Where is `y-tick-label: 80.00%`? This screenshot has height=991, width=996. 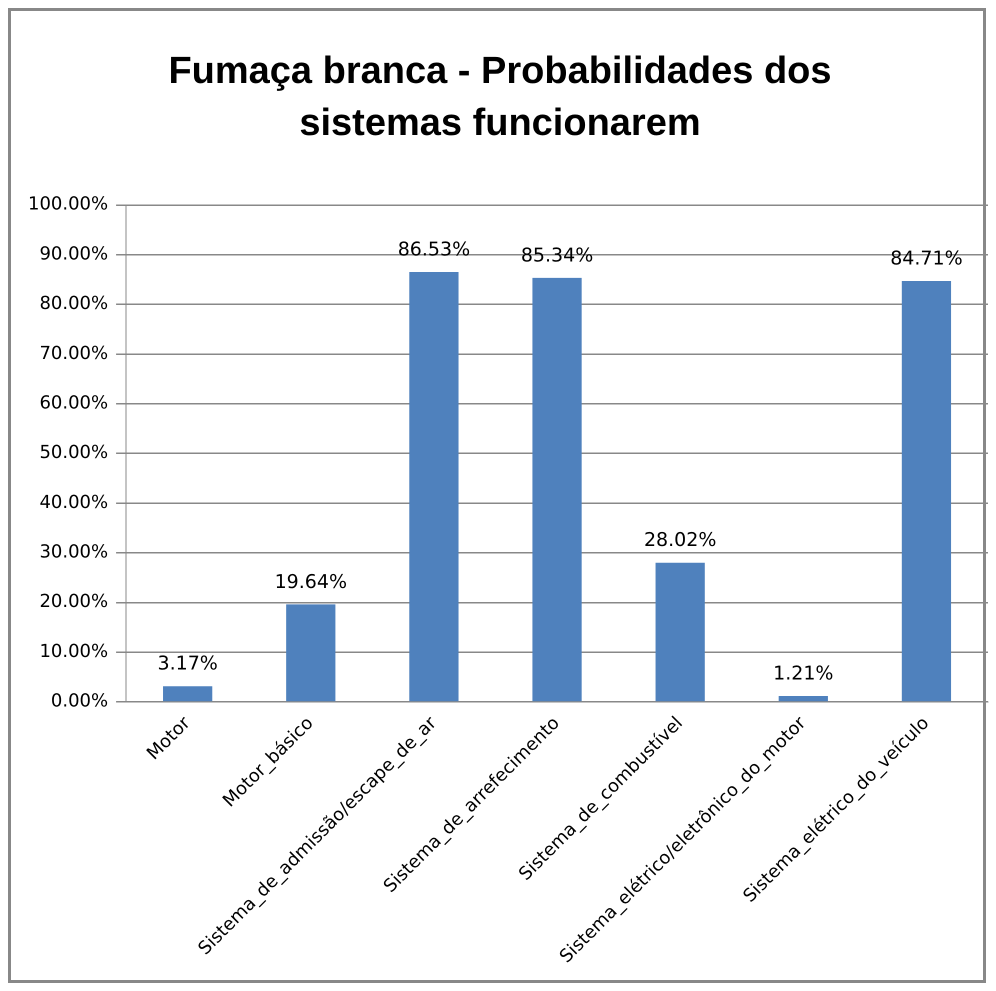
y-tick-label: 80.00% is located at coordinates (73, 303).